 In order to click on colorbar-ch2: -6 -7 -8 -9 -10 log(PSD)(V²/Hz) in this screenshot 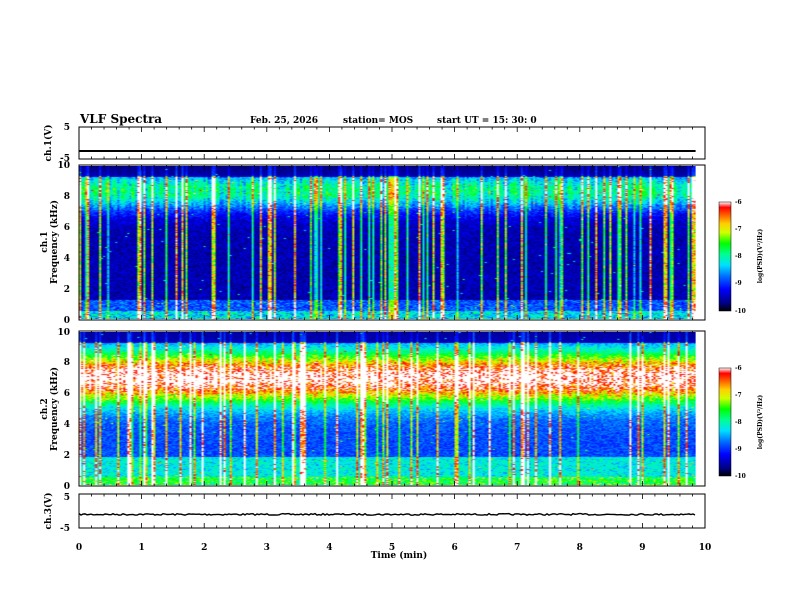, I will do `click(741, 422)`.